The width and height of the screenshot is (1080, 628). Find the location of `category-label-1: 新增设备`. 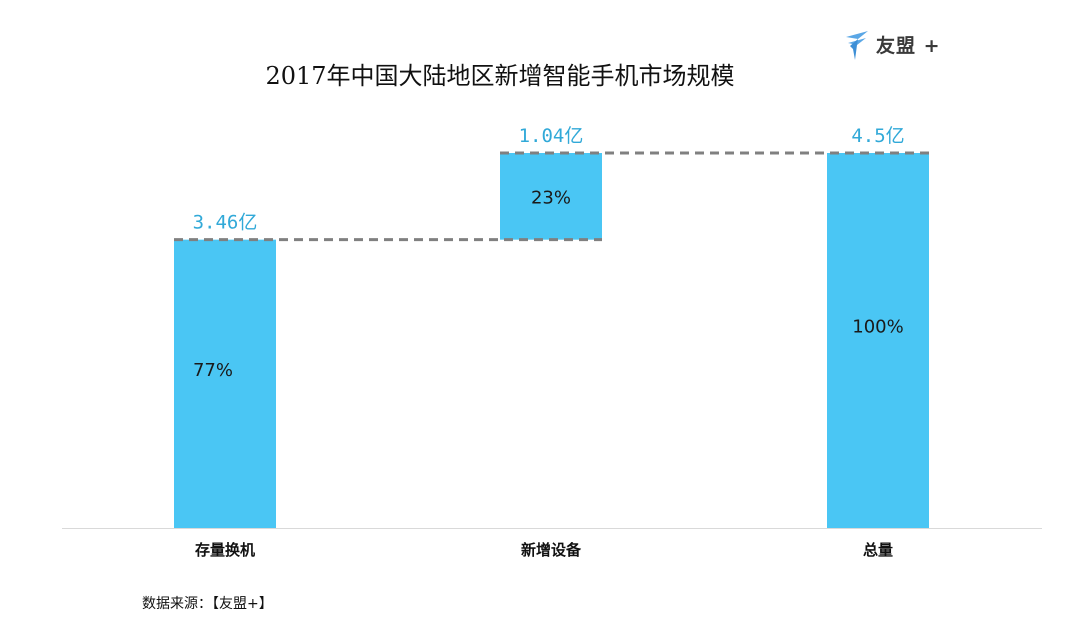

category-label-1: 新增设备 is located at coordinates (551, 550).